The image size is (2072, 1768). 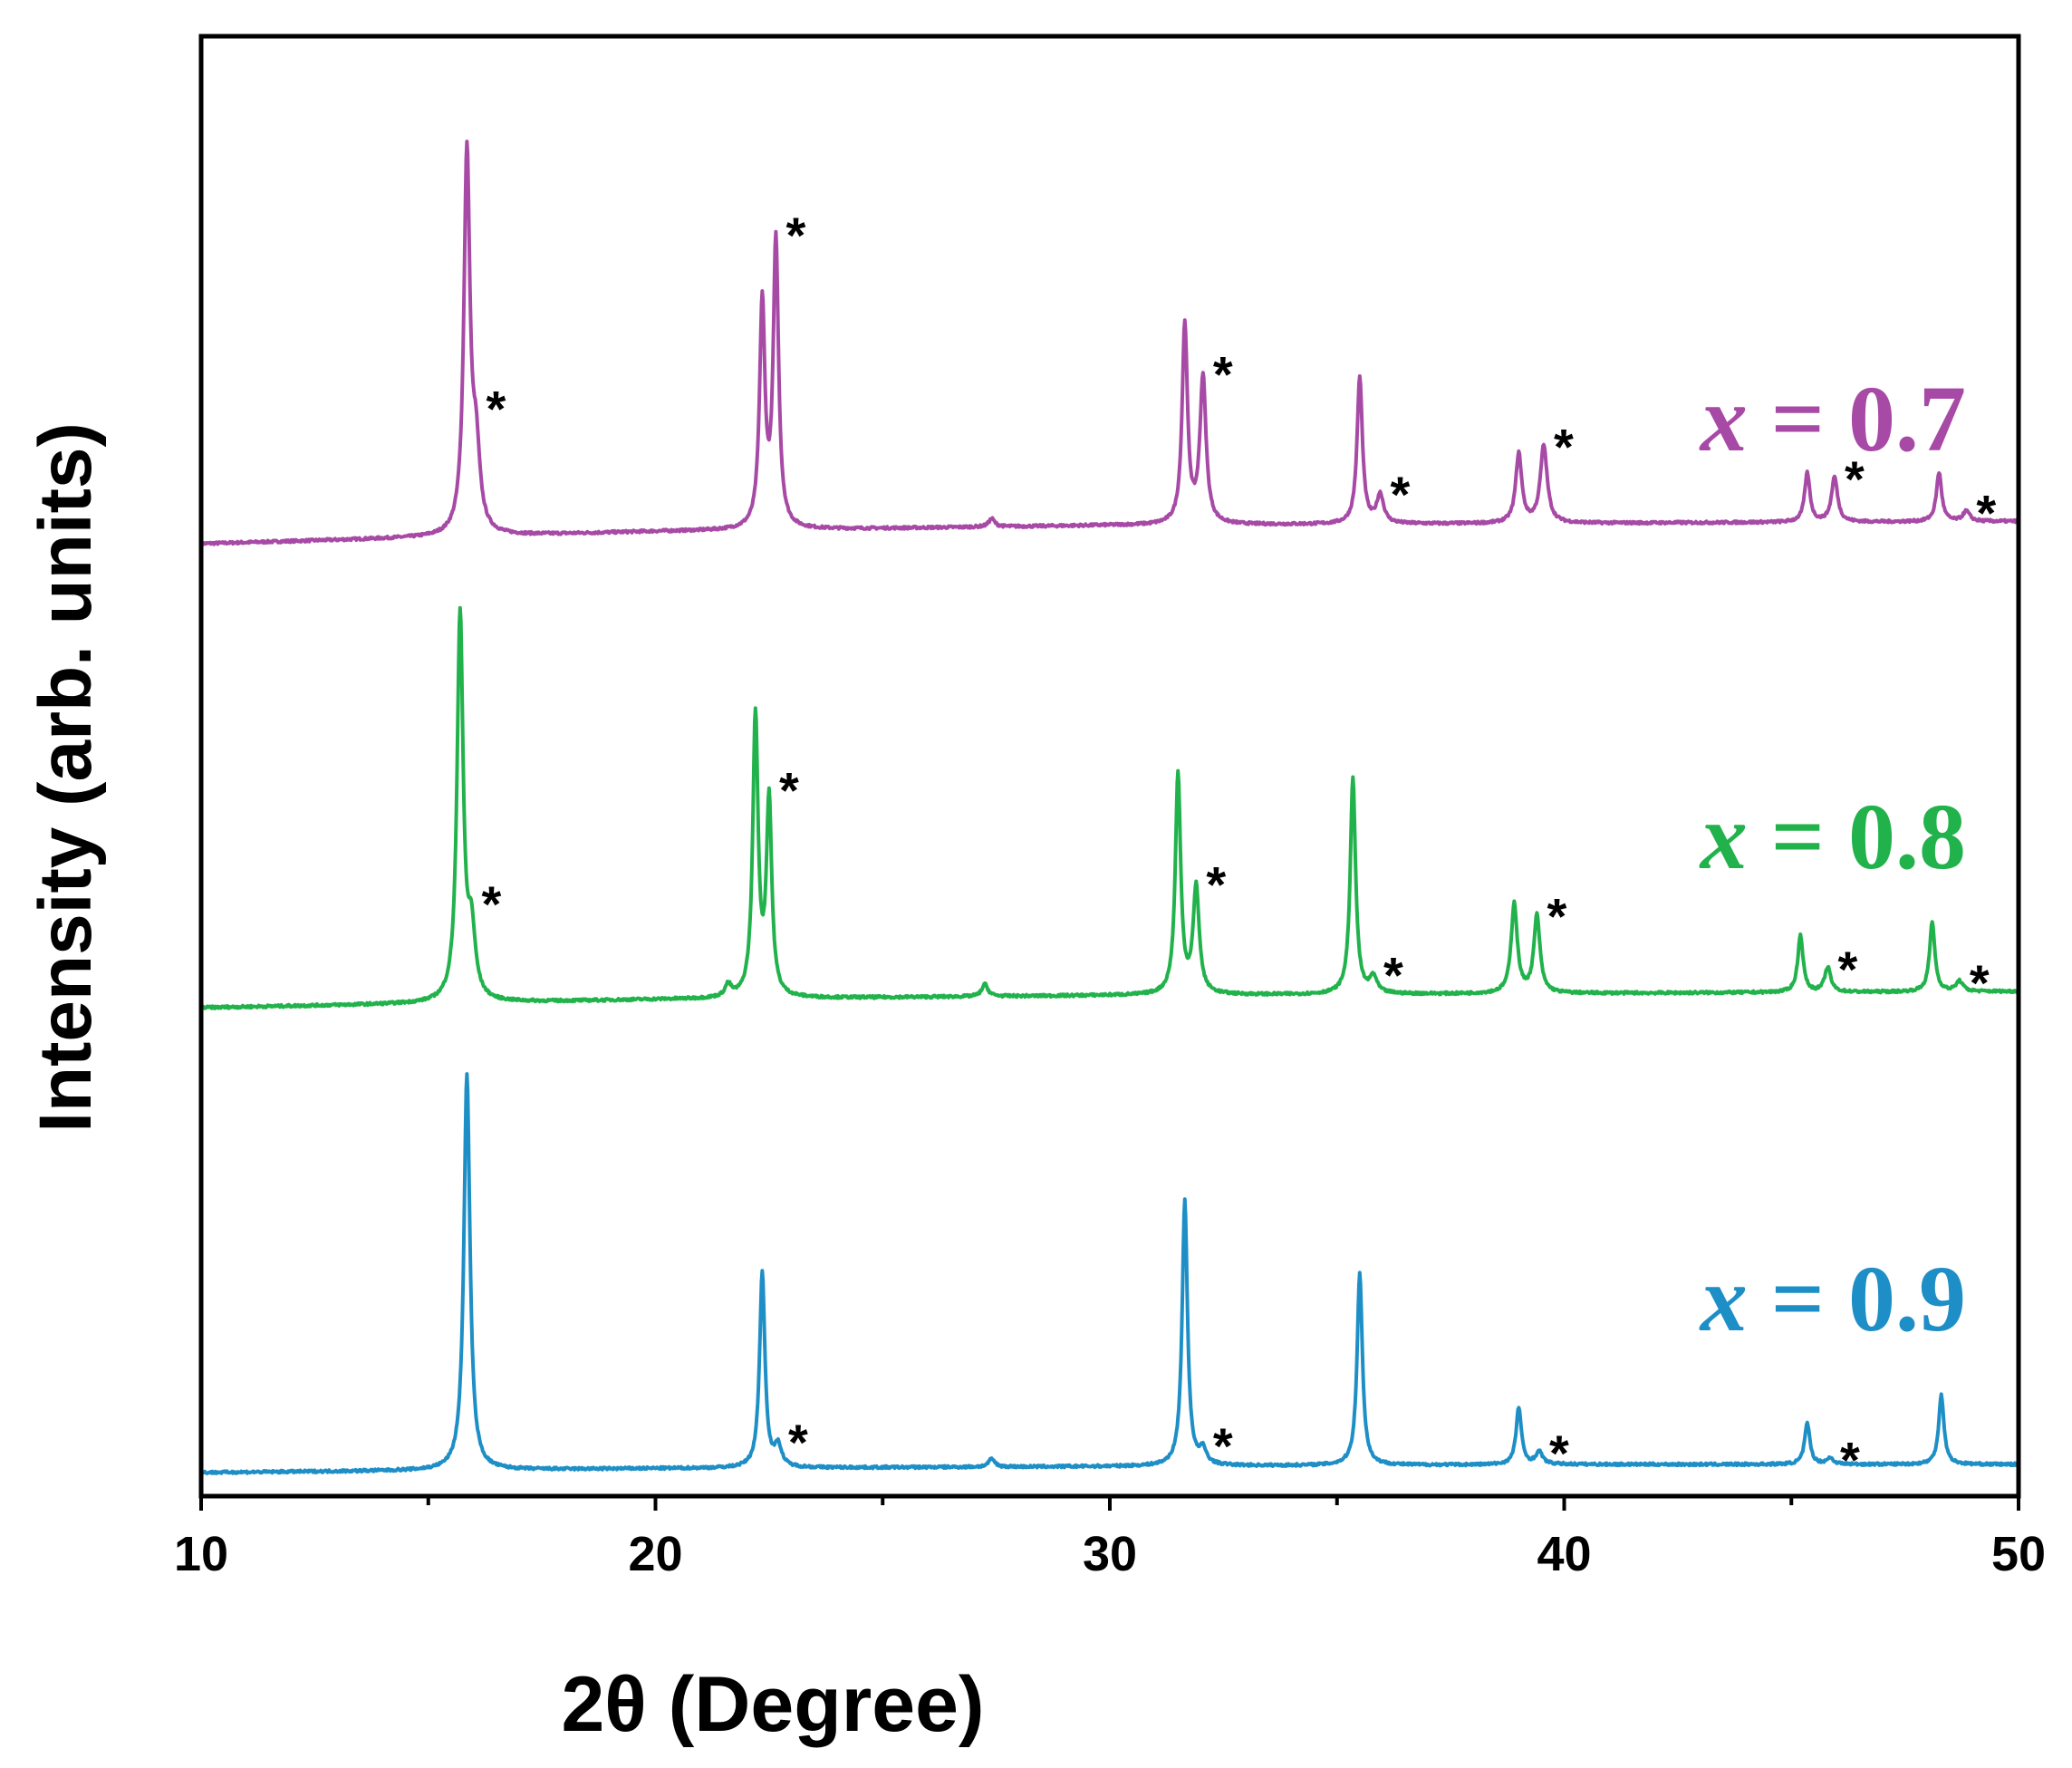 I want to click on y-axis-title: Intensity (arb. units), so click(x=65, y=778).